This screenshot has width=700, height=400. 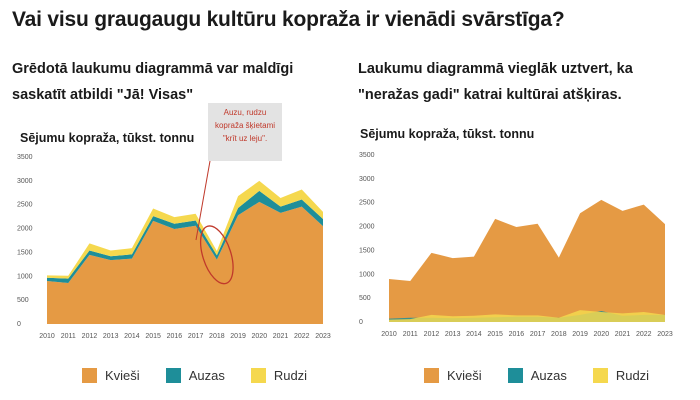 I want to click on left-y-tick-label: 1500, so click(x=25, y=252).